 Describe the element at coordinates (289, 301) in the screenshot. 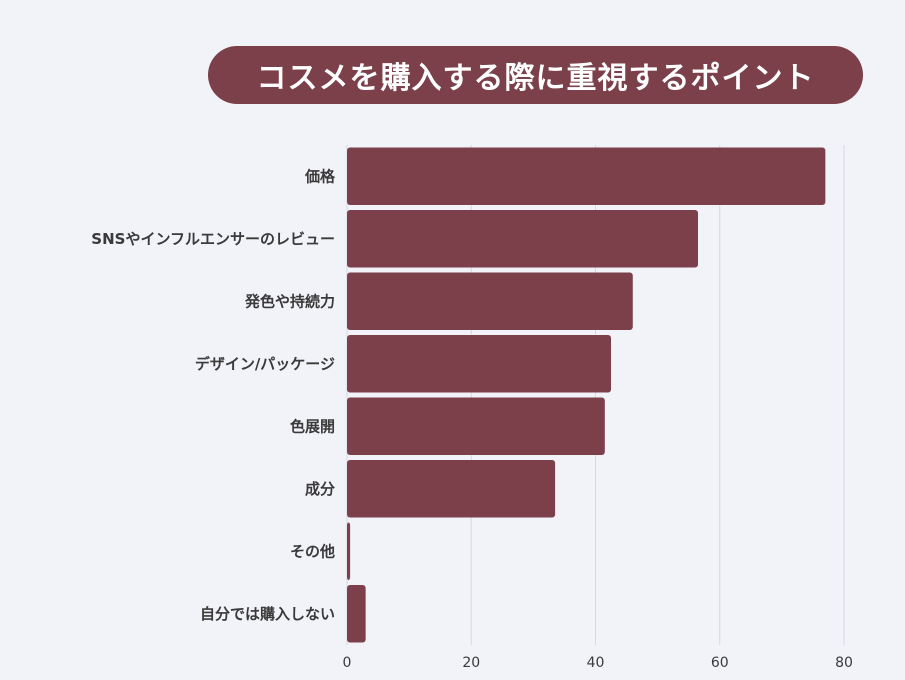

I see `category-label: 発色や持続力` at that location.